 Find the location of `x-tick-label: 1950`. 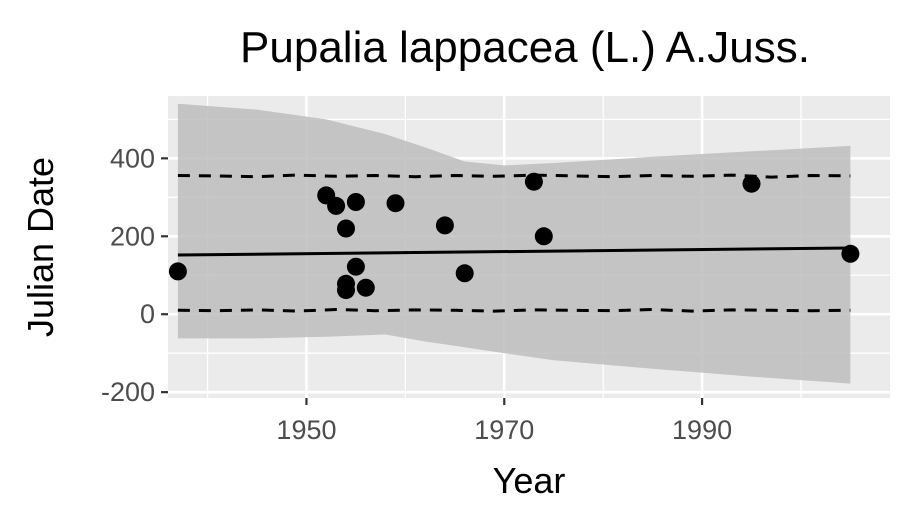

x-tick-label: 1950 is located at coordinates (306, 430).